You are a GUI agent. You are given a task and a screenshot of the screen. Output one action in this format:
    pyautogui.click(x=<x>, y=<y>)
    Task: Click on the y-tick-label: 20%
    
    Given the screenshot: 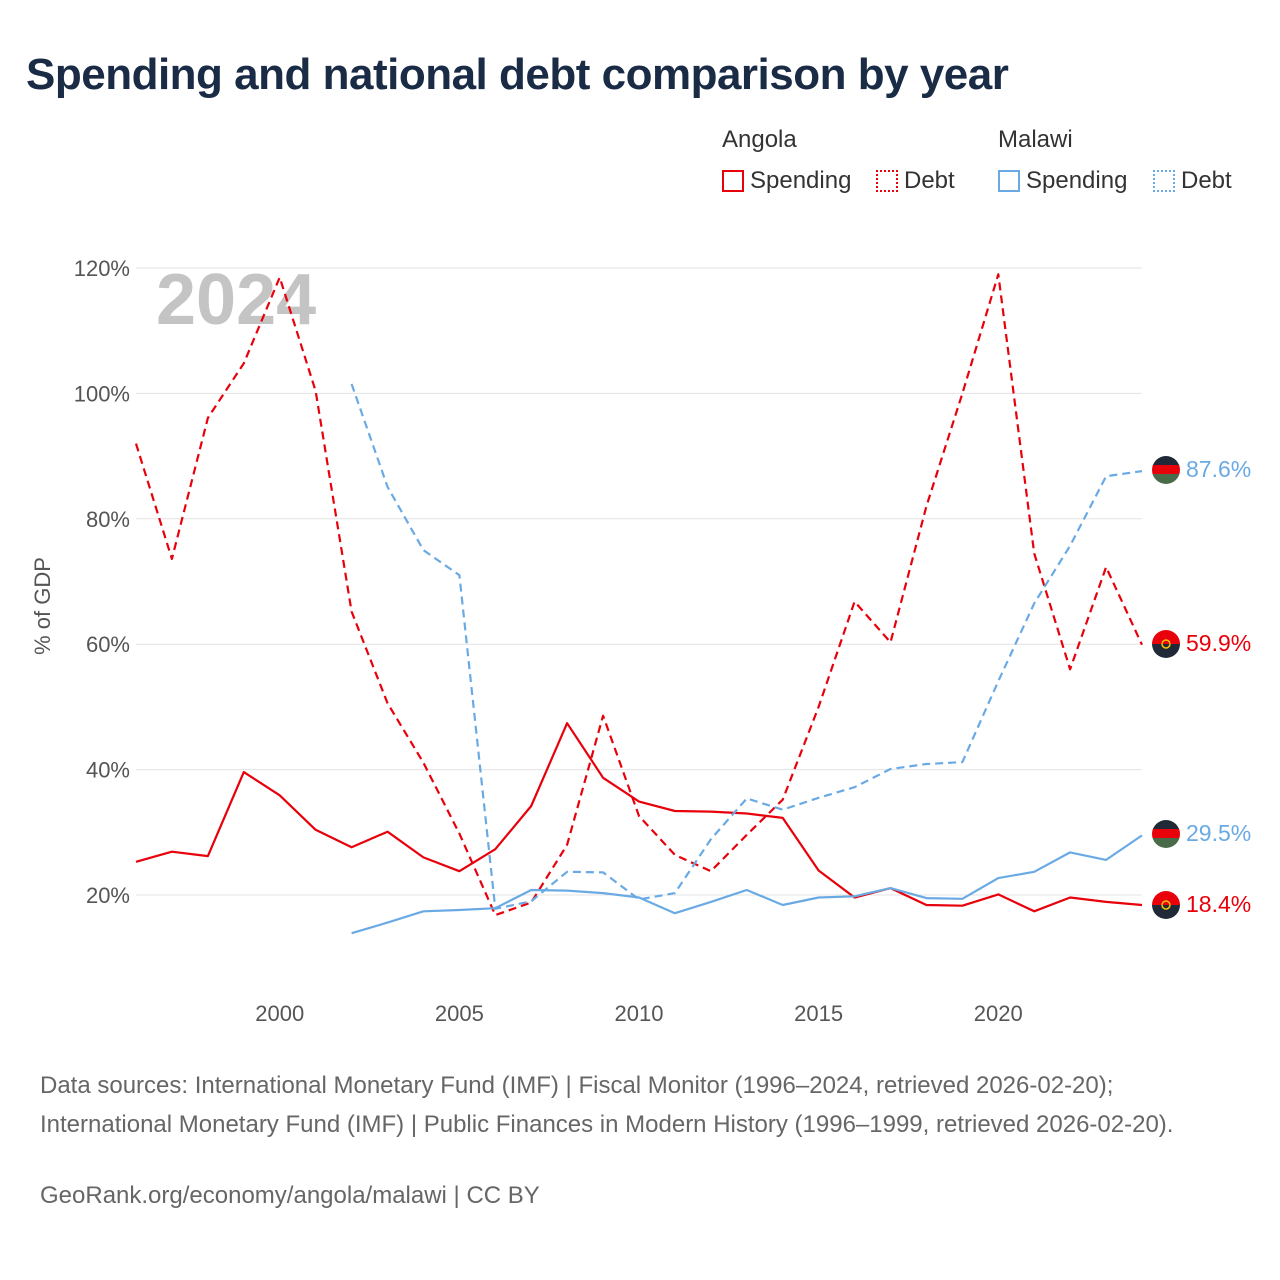 What is the action you would take?
    pyautogui.click(x=108, y=895)
    